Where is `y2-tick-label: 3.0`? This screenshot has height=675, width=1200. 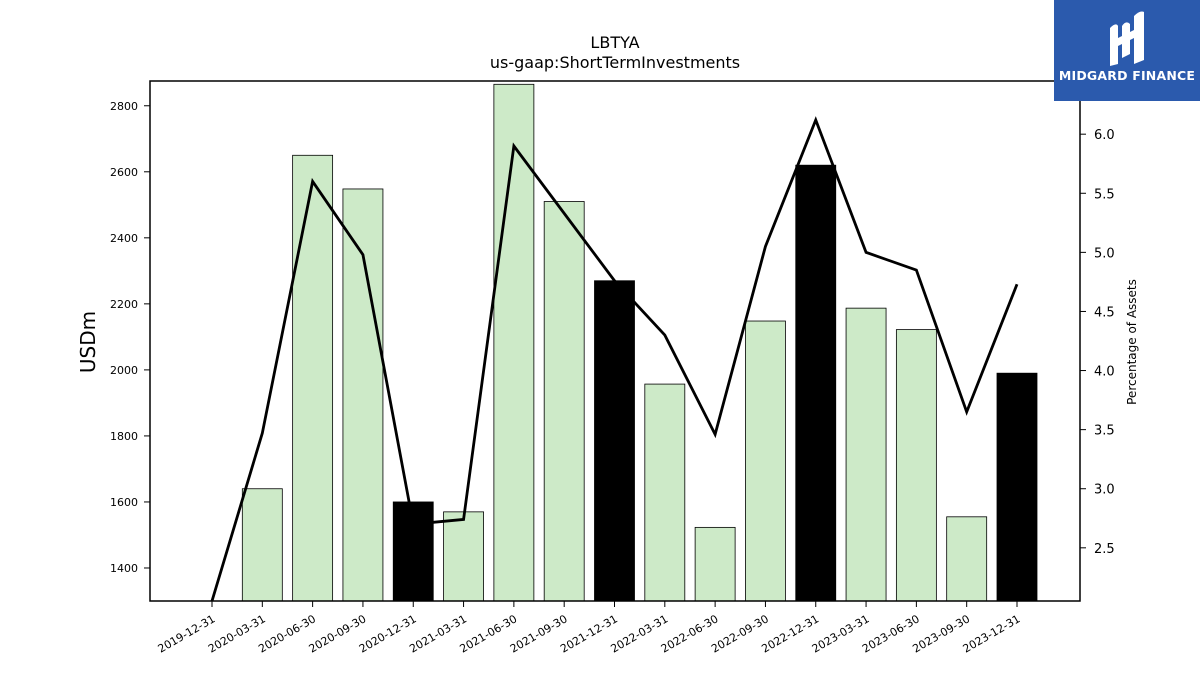 y2-tick-label: 3.0 is located at coordinates (1104, 490).